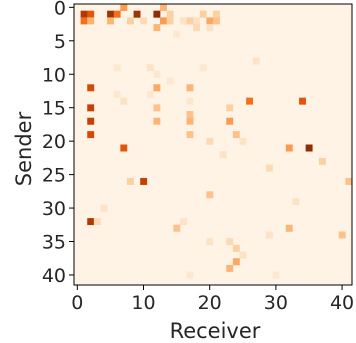  Describe the element at coordinates (60, 42) in the screenshot. I see `y-tick-label: 5` at that location.